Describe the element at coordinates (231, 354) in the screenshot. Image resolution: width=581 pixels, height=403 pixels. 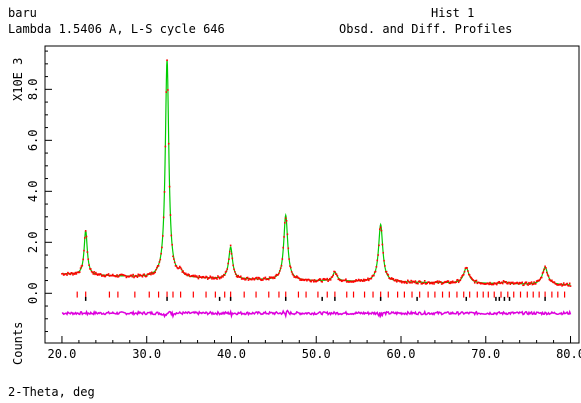
I see `x-tick-label: 40.0` at that location.